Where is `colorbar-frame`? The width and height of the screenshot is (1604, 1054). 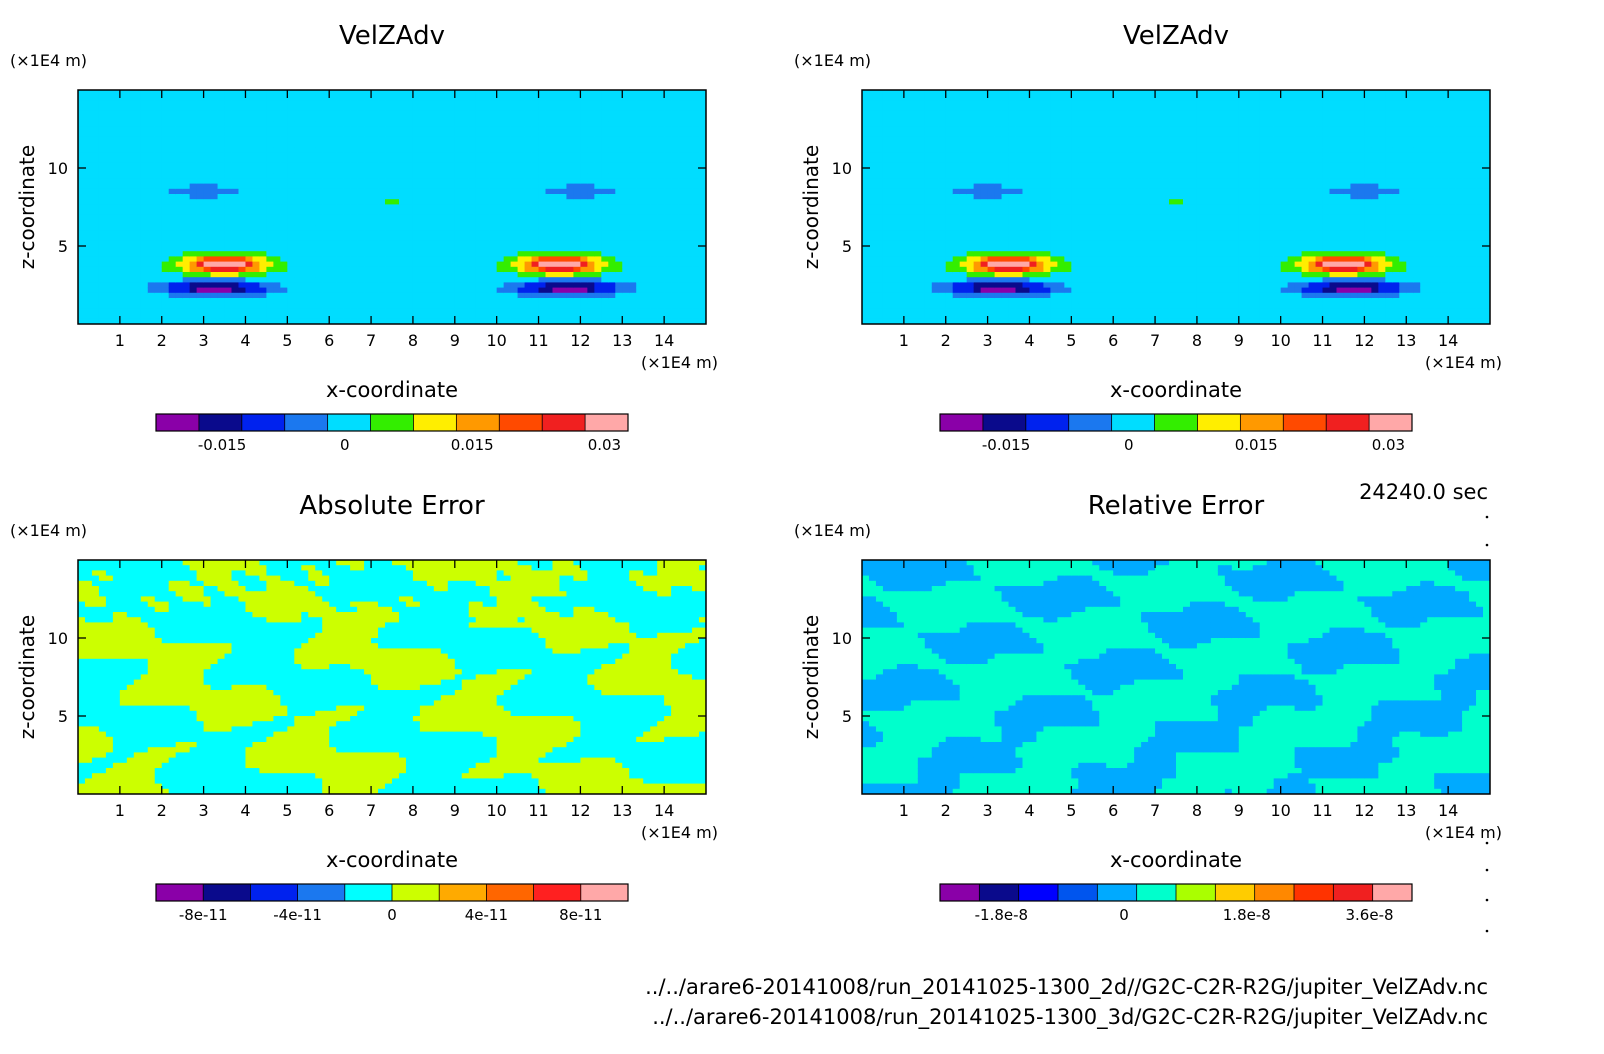 colorbar-frame is located at coordinates (392, 422).